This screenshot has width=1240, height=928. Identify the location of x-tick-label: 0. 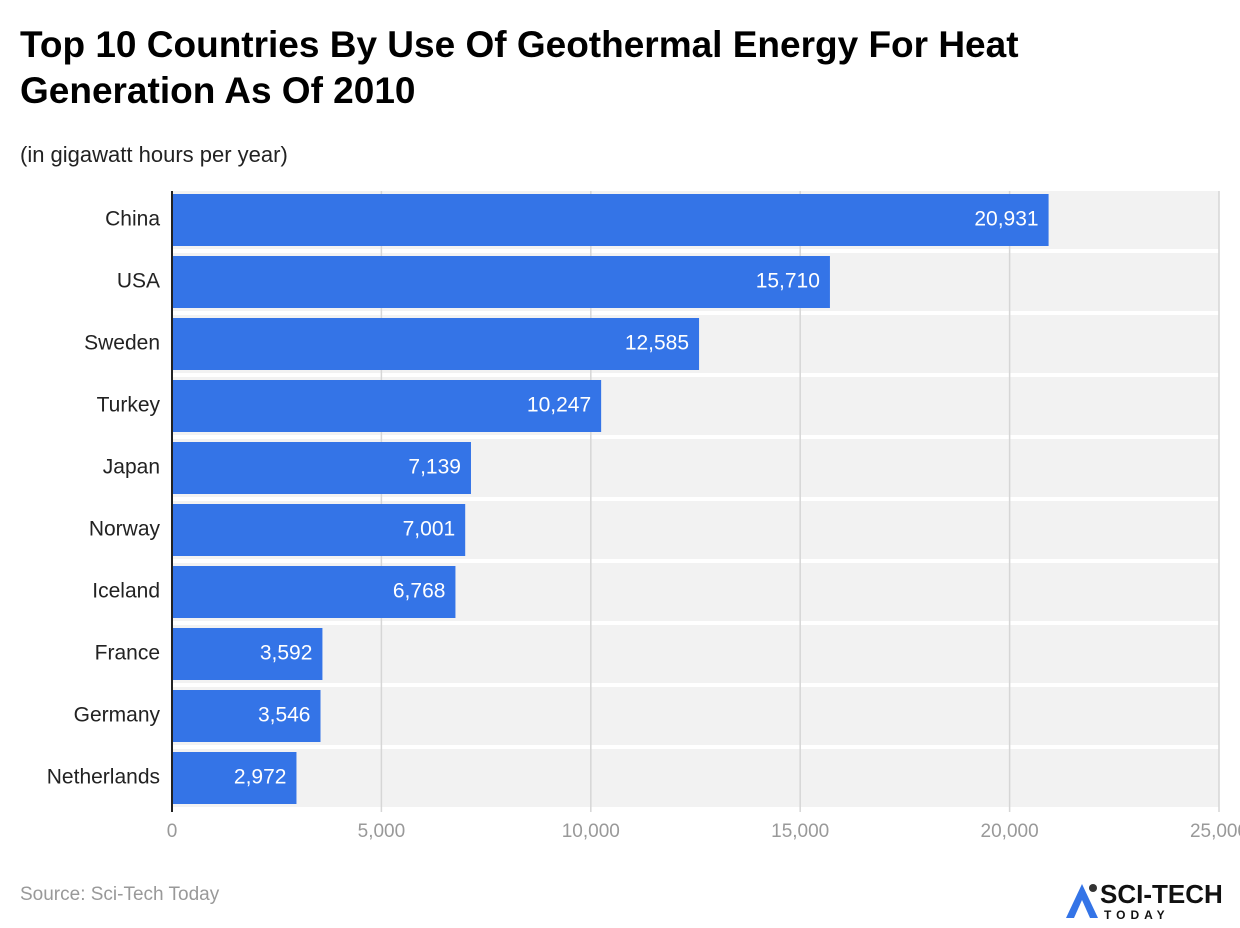
(172, 831).